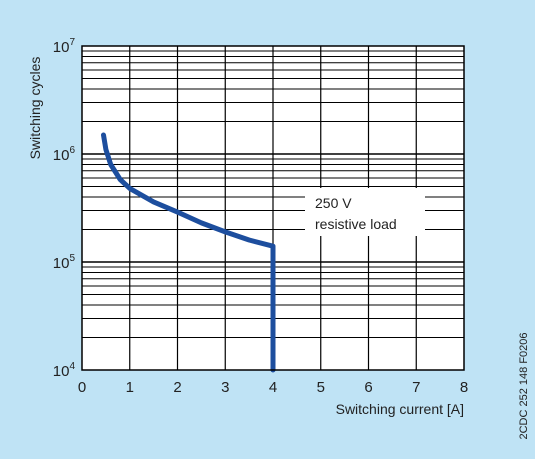 This screenshot has height=459, width=535. What do you see at coordinates (130, 387) in the screenshot?
I see `x-tick-label: 1` at bounding box center [130, 387].